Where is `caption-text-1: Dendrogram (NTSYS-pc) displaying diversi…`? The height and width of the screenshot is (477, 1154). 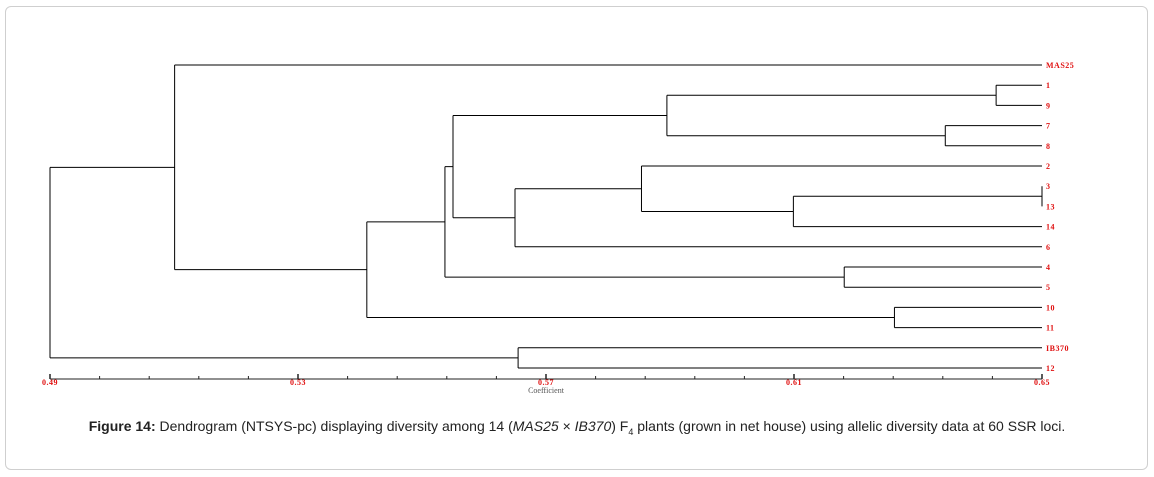 caption-text-1: Dendrogram (NTSYS-pc) displaying diversi… is located at coordinates (334, 426).